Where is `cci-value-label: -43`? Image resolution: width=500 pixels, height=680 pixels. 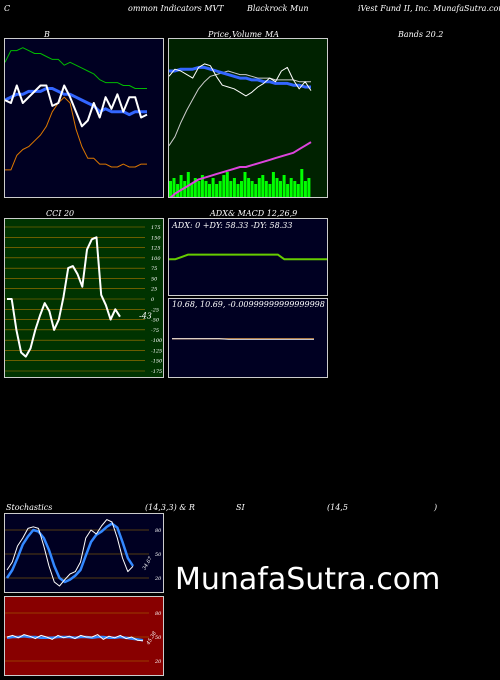 cci-value-label: -43 is located at coordinates (145, 316).